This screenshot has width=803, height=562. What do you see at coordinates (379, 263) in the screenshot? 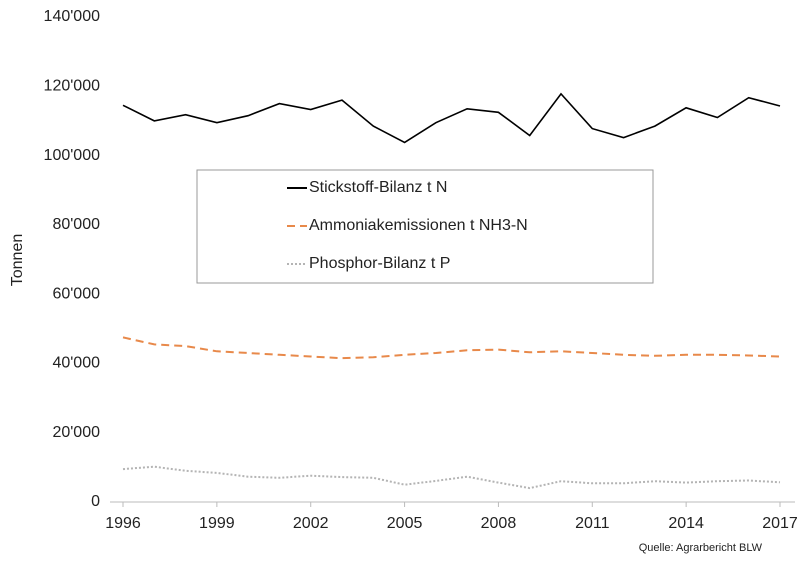
I see `legend-label: Phosphor-Bilanz t P` at bounding box center [379, 263].